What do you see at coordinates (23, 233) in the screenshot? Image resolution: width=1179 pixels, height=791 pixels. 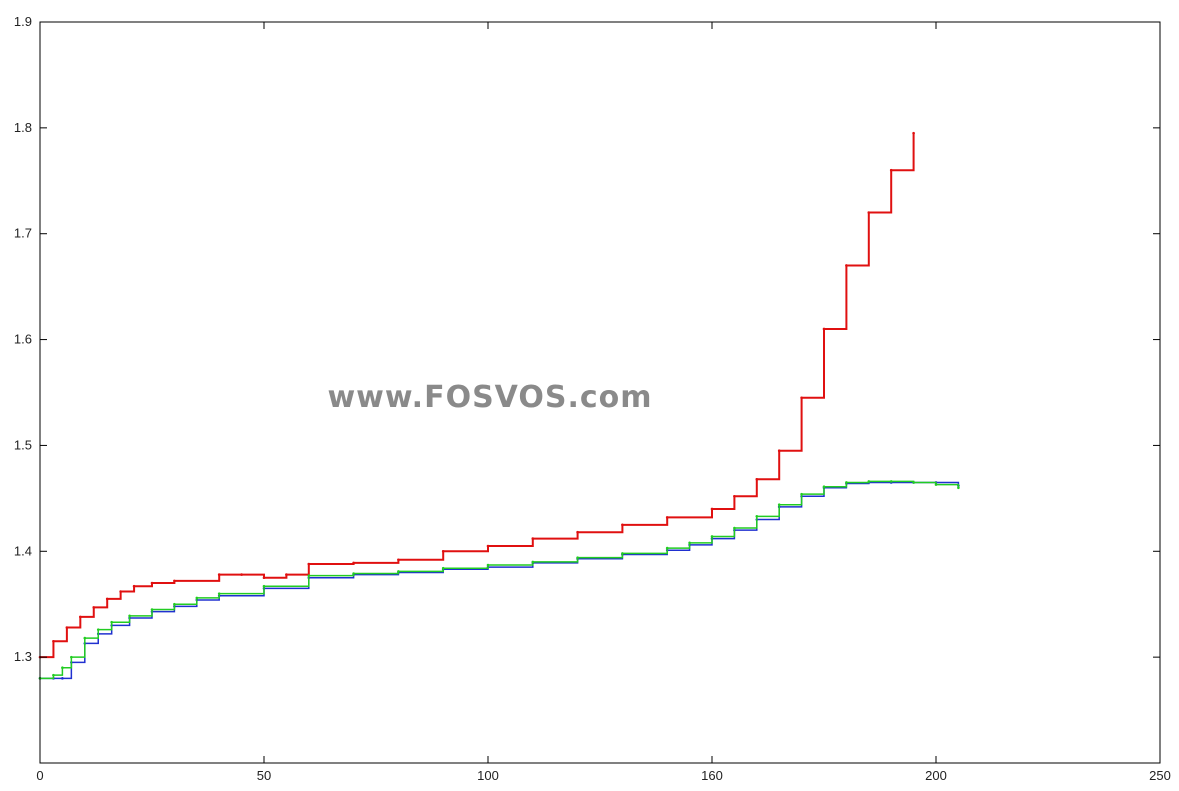 I see `y-tick-label: 1.7` at bounding box center [23, 233].